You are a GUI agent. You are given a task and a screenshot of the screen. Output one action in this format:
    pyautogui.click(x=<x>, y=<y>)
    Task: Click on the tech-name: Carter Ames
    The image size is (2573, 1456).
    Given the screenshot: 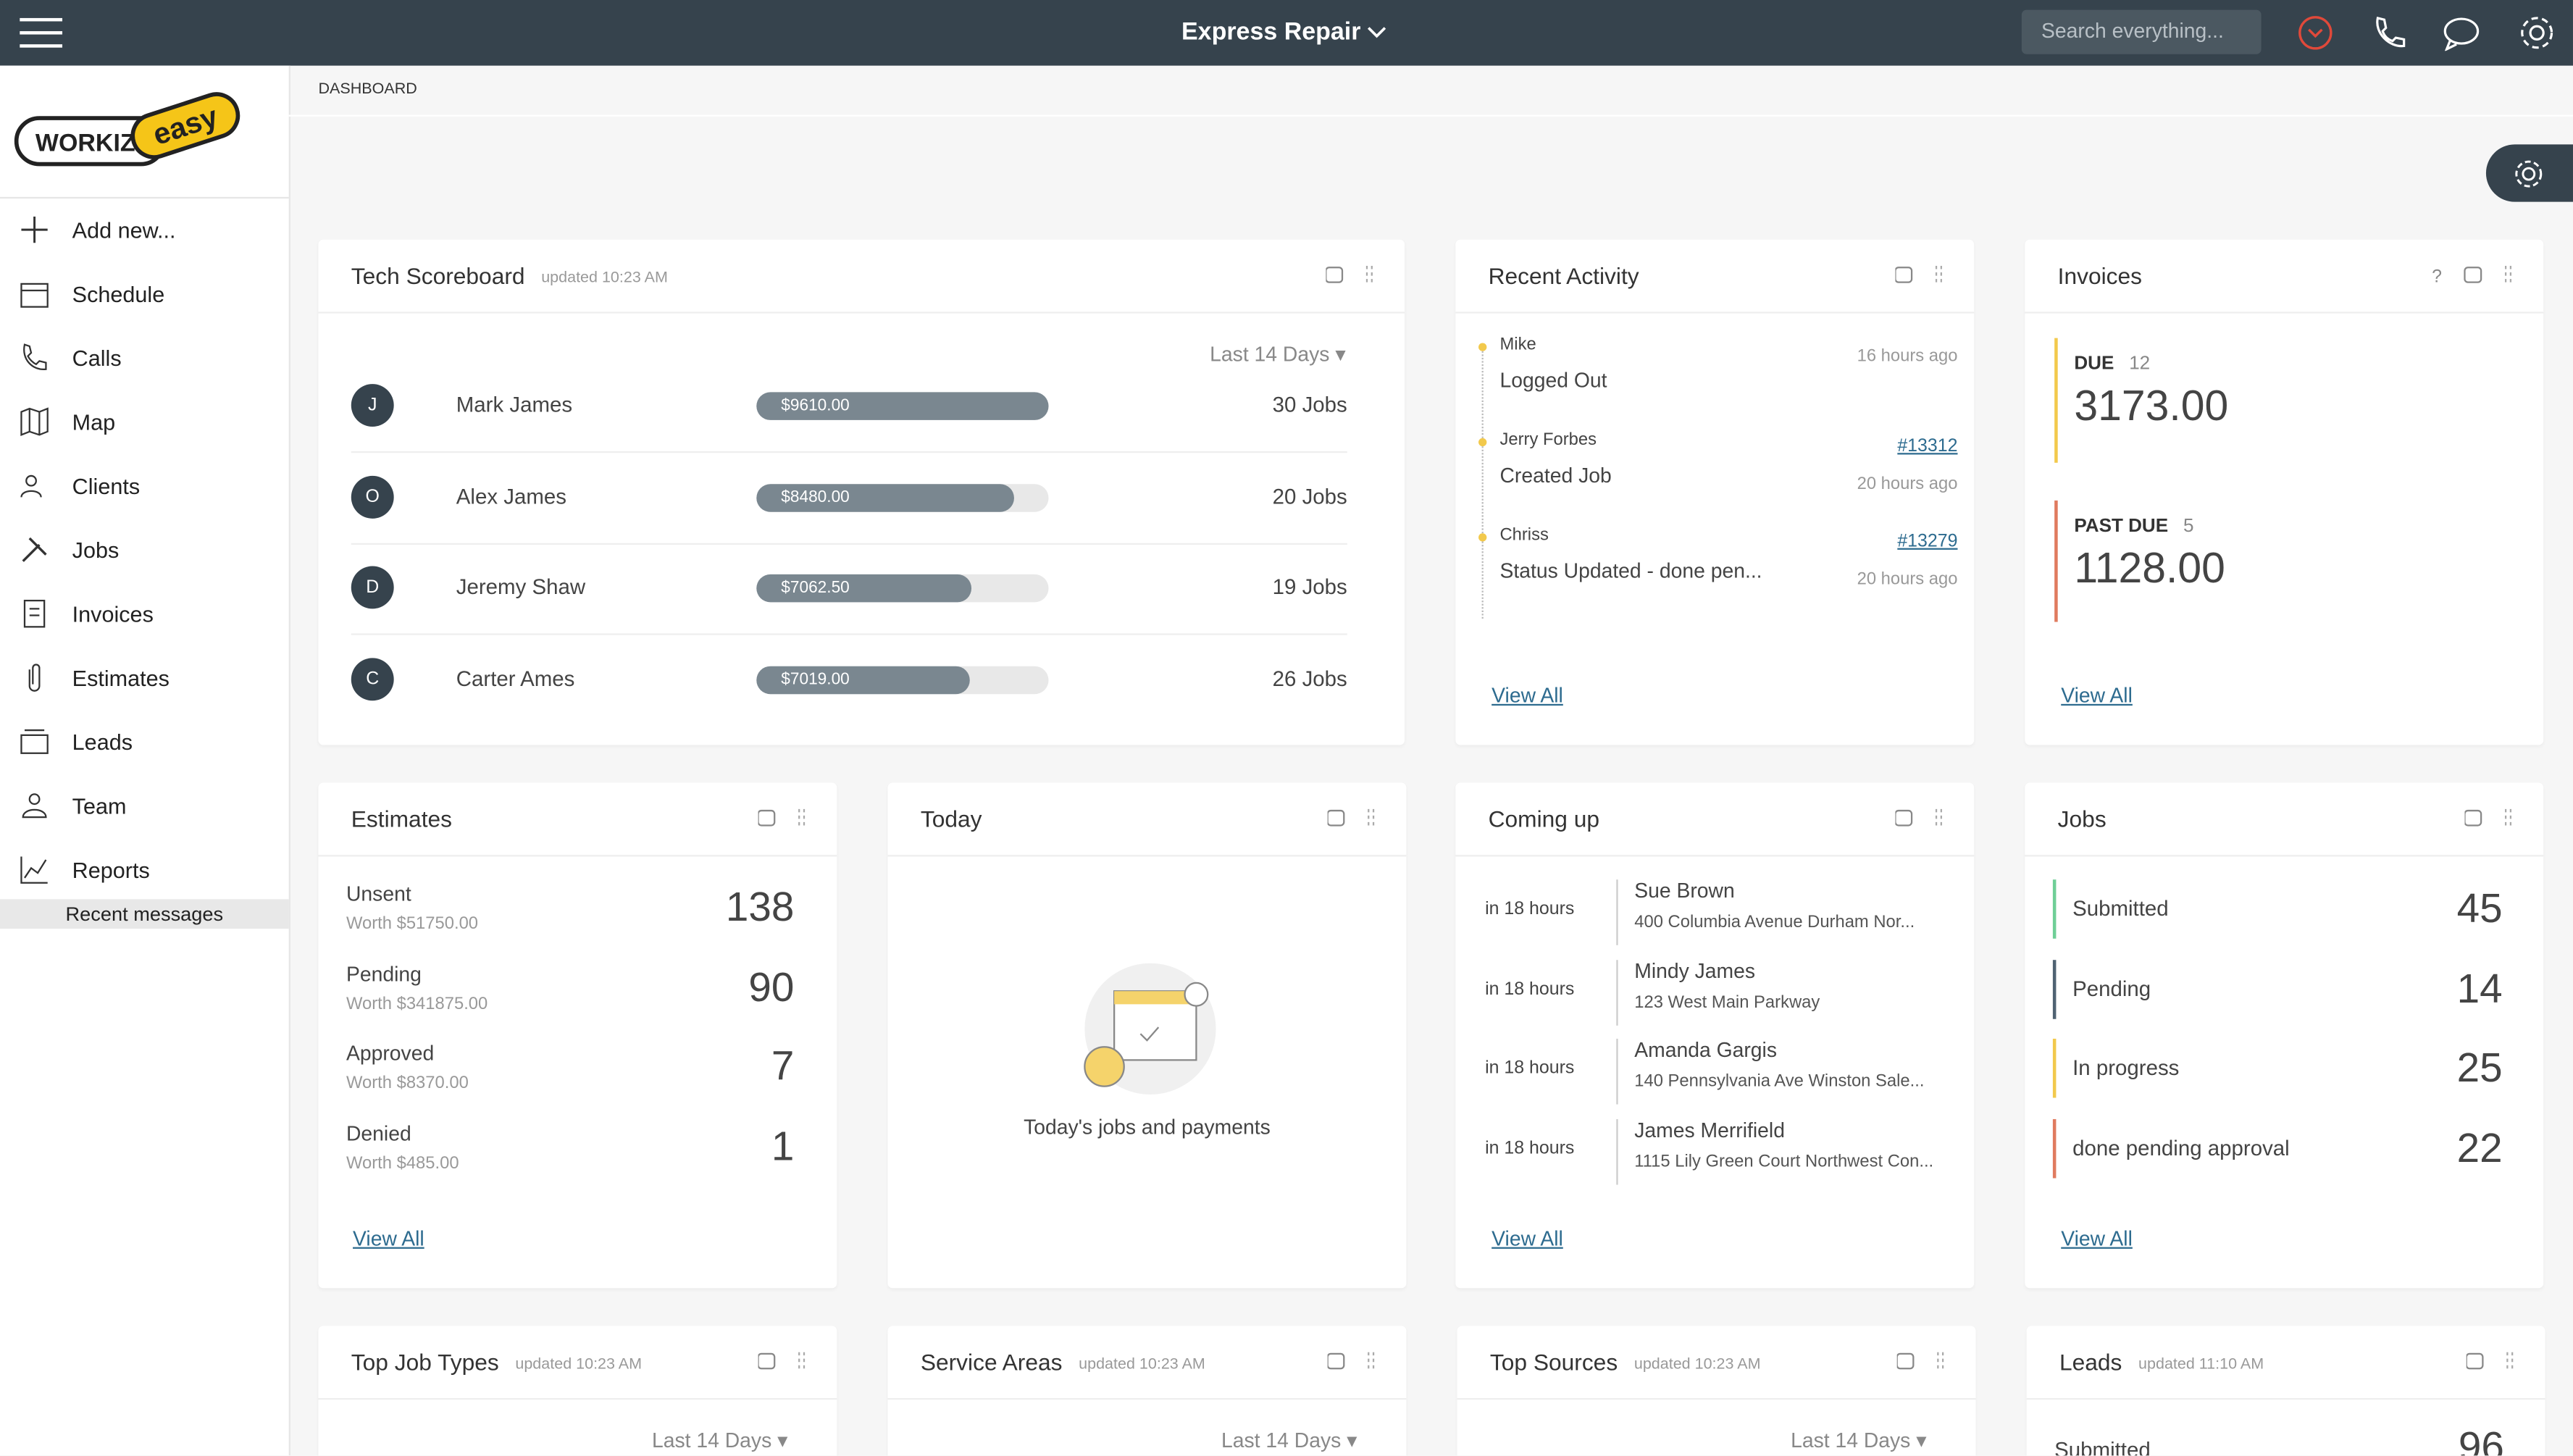 What is the action you would take?
    pyautogui.click(x=515, y=678)
    